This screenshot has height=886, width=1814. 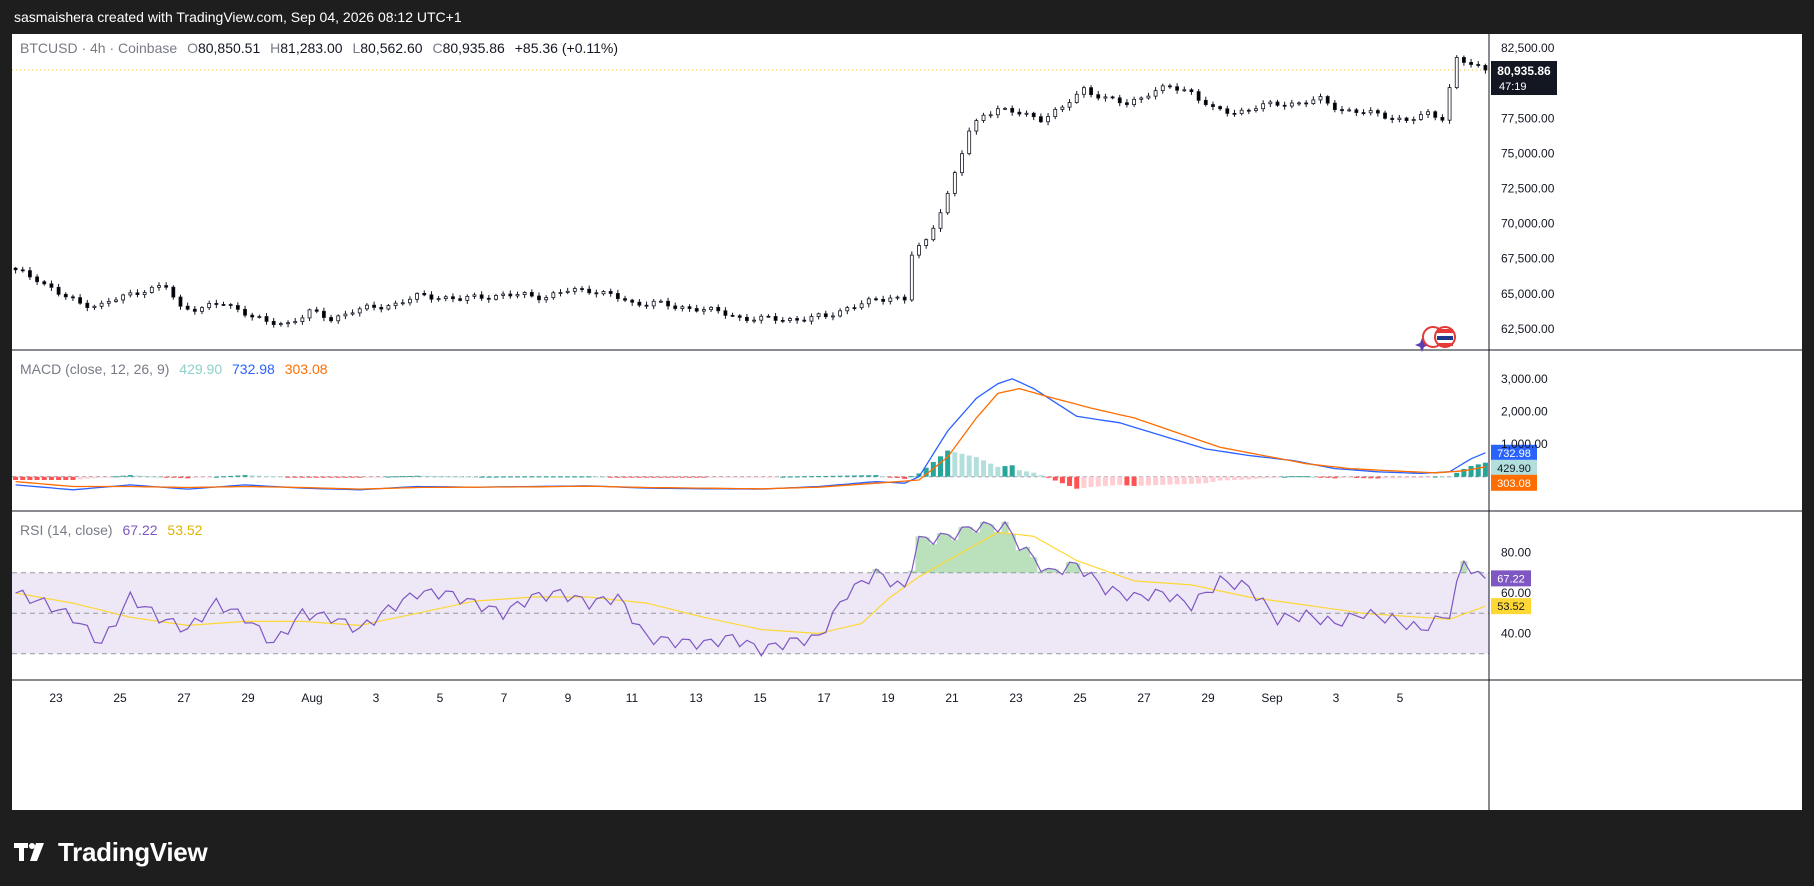 I want to click on rsi-title: RSI (14, close), so click(x=66, y=530).